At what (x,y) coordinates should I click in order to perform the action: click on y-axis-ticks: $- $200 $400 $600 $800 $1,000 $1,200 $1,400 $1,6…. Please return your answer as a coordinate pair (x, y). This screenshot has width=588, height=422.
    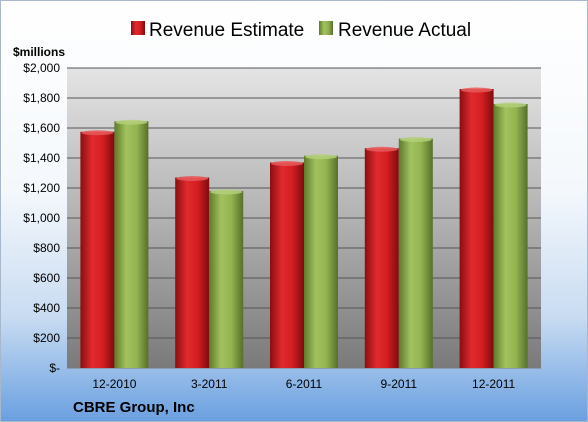
    Looking at the image, I should click on (41, 218).